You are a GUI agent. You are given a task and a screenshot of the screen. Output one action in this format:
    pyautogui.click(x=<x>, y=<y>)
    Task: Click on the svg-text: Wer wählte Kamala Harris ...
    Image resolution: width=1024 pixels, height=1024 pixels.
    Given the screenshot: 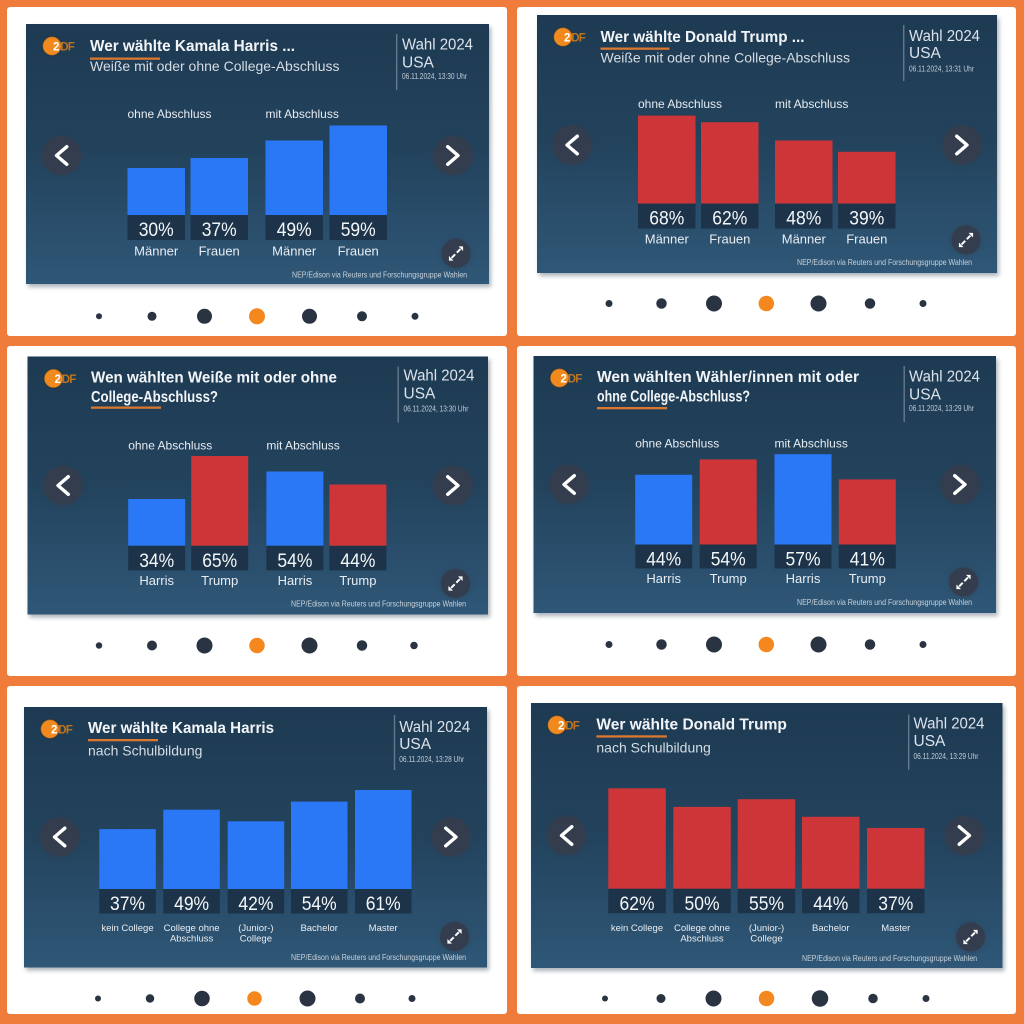 What is the action you would take?
    pyautogui.click(x=192, y=46)
    